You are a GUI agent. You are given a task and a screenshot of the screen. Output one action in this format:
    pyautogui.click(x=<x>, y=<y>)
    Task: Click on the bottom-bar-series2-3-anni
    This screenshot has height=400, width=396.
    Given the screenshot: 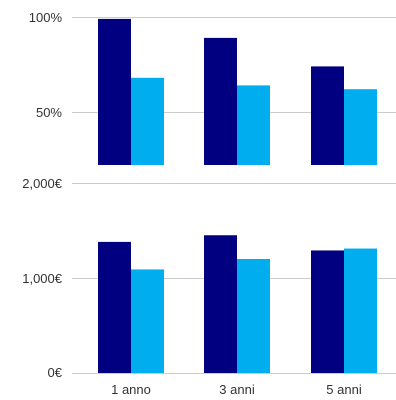 What is the action you would take?
    pyautogui.click(x=253, y=316)
    